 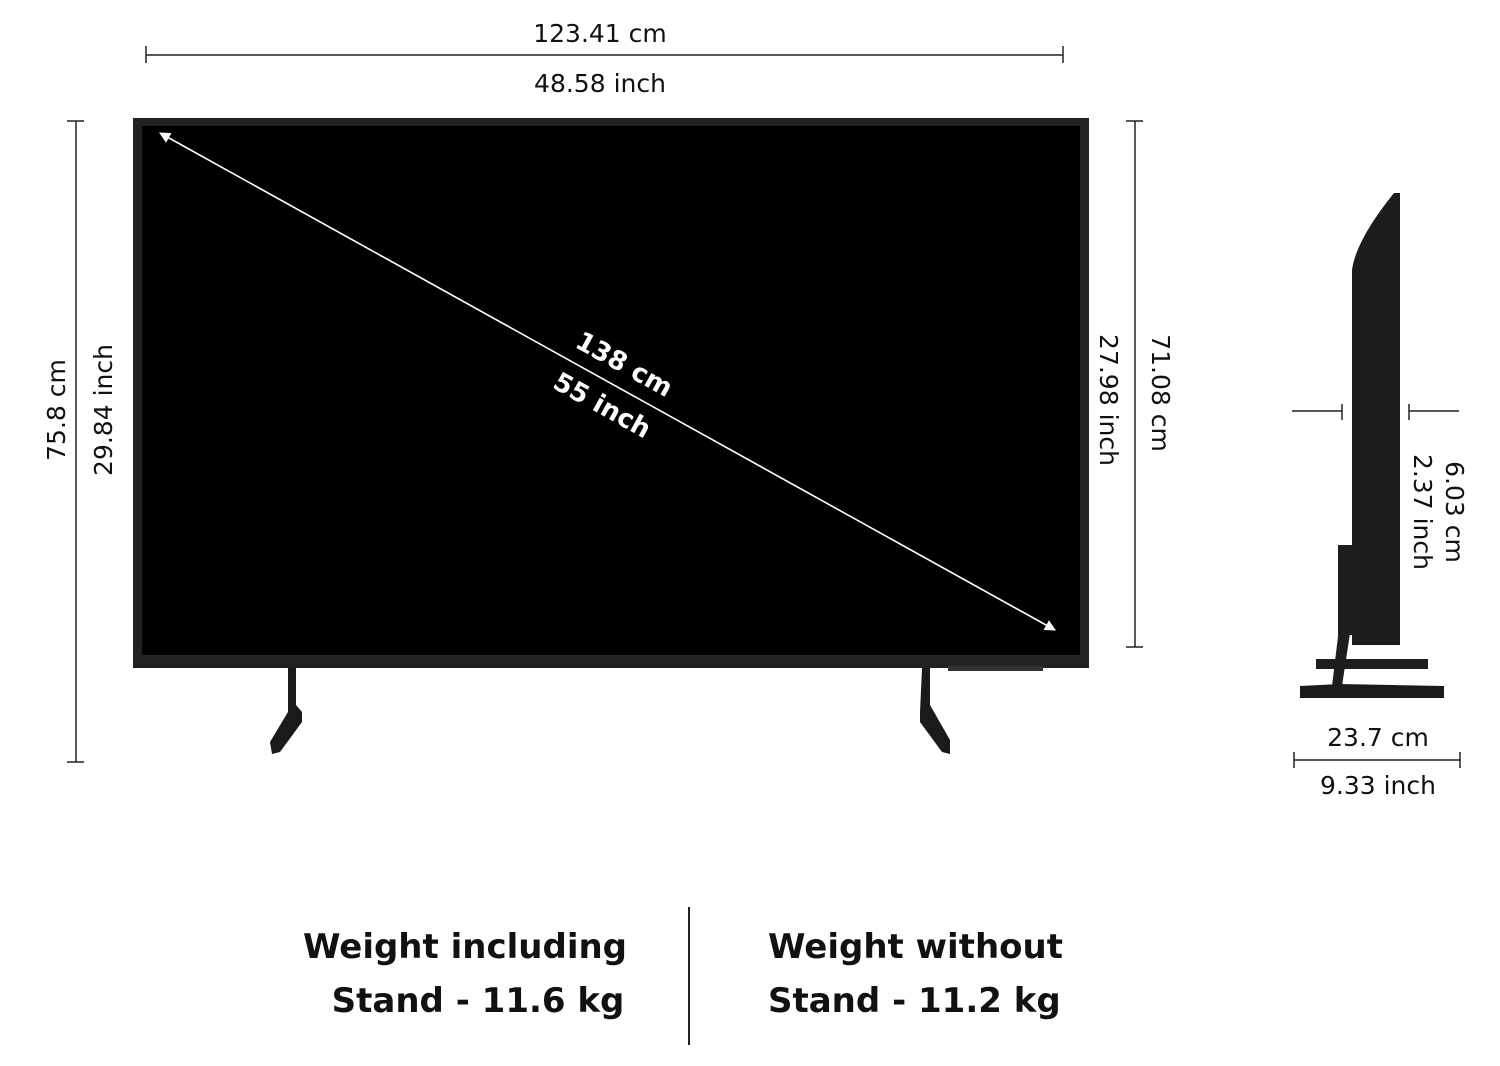 What do you see at coordinates (1377, 760) in the screenshot?
I see `stand-depth-dimension-line` at bounding box center [1377, 760].